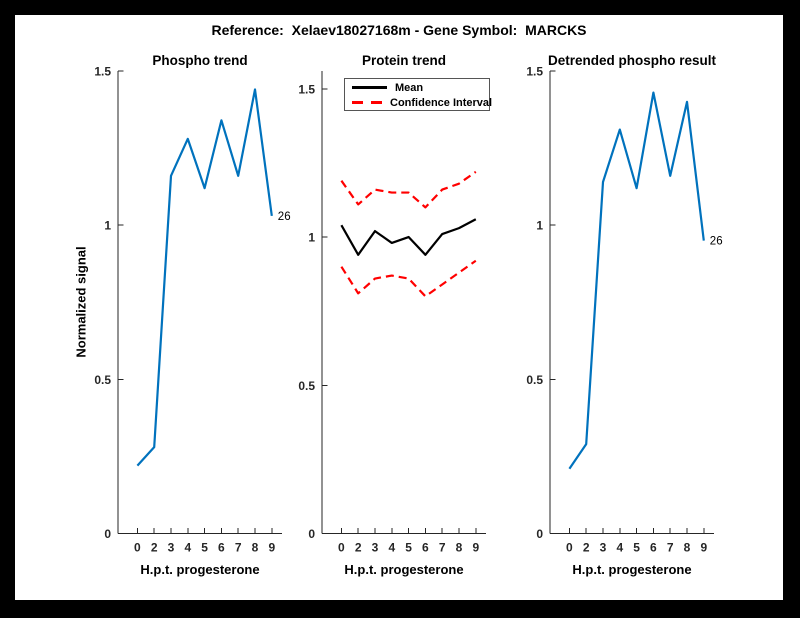 The image size is (800, 618). What do you see at coordinates (631, 60) in the screenshot?
I see `detrended-phospho-title: Detrended phospho result` at bounding box center [631, 60].